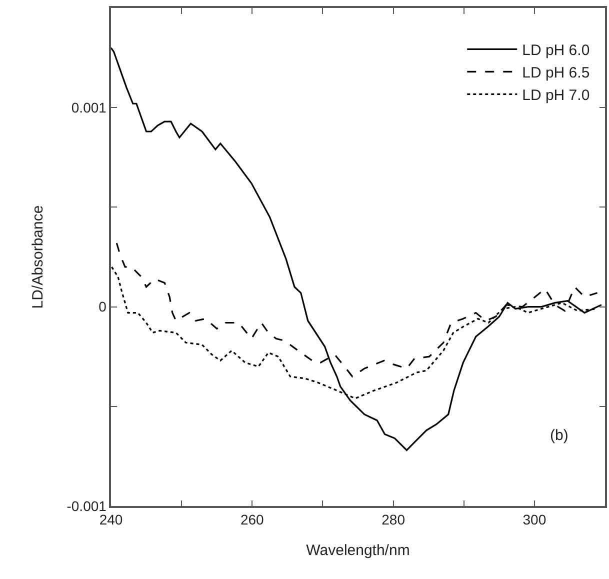  I want to click on legend-label: LD pH 7.0, so click(556, 95).